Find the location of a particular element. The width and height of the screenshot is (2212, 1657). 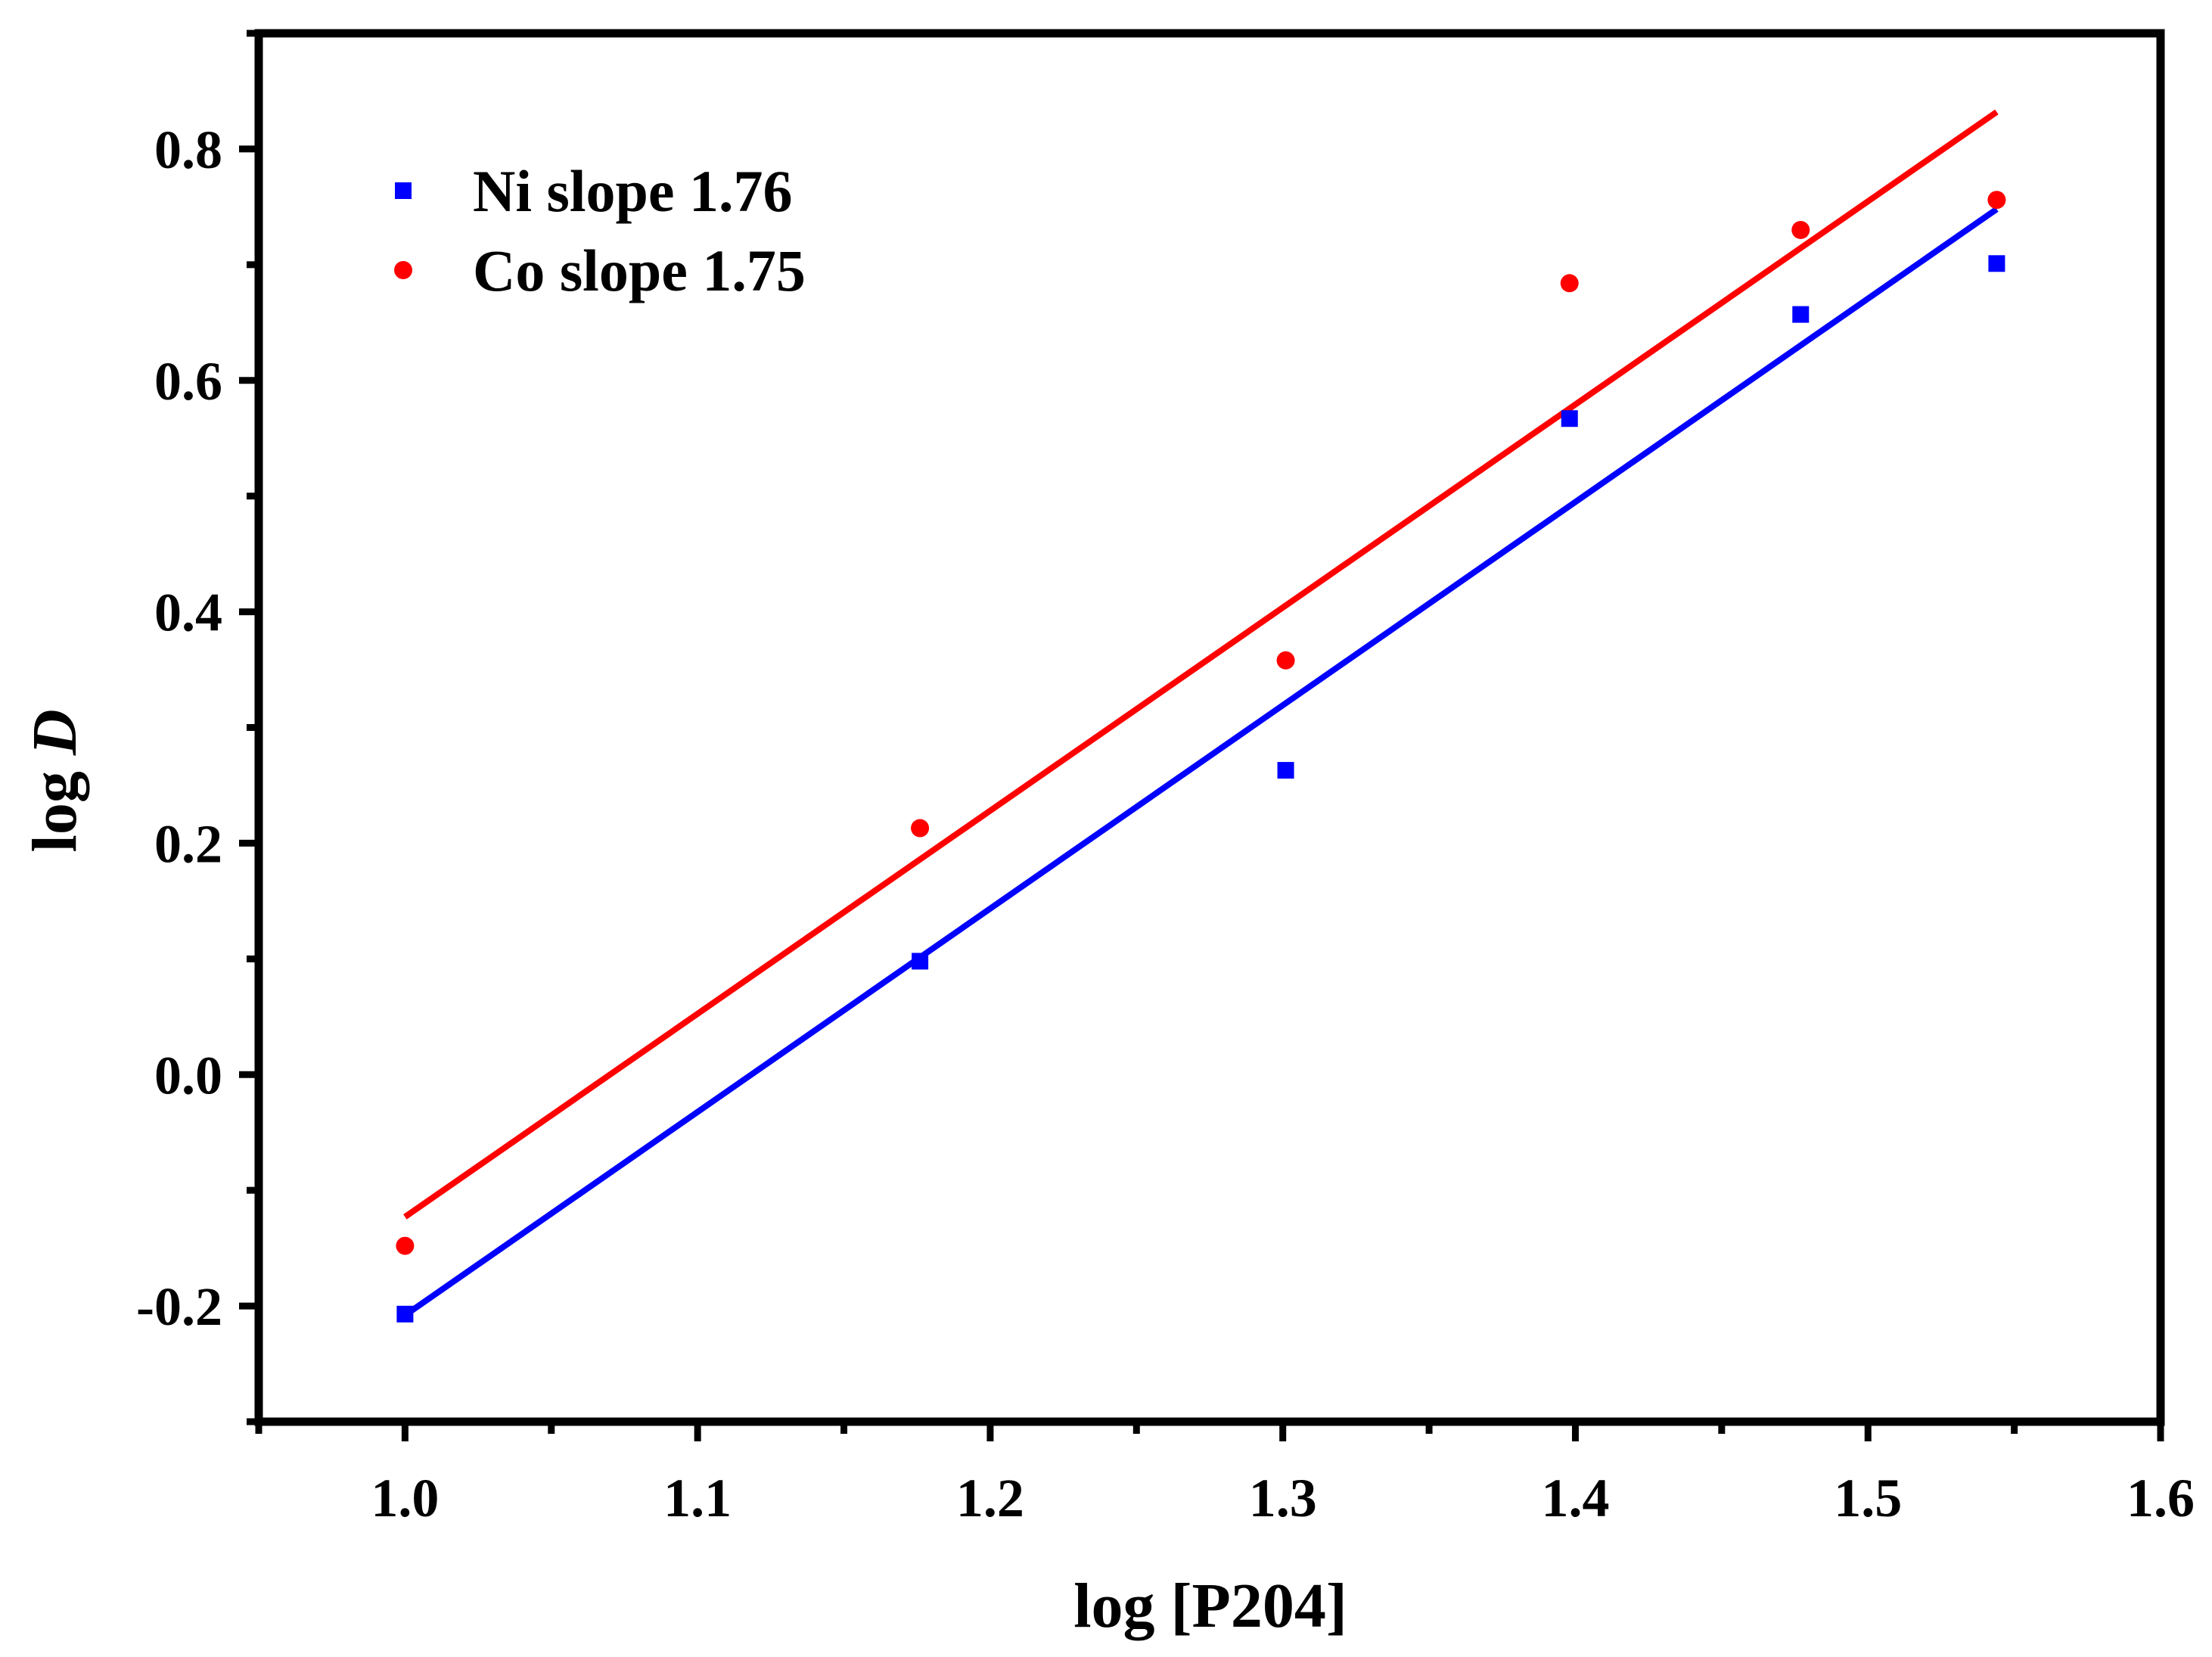

x-tick-label: 1.4 is located at coordinates (1575, 1498).